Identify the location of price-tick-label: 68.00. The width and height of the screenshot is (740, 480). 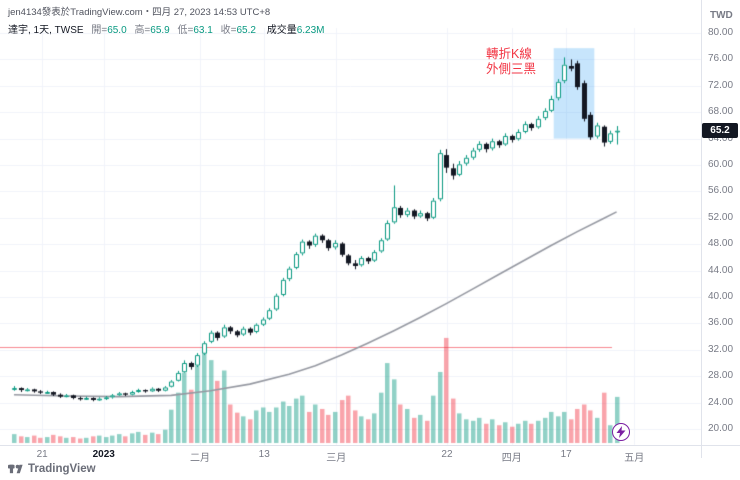
(721, 112).